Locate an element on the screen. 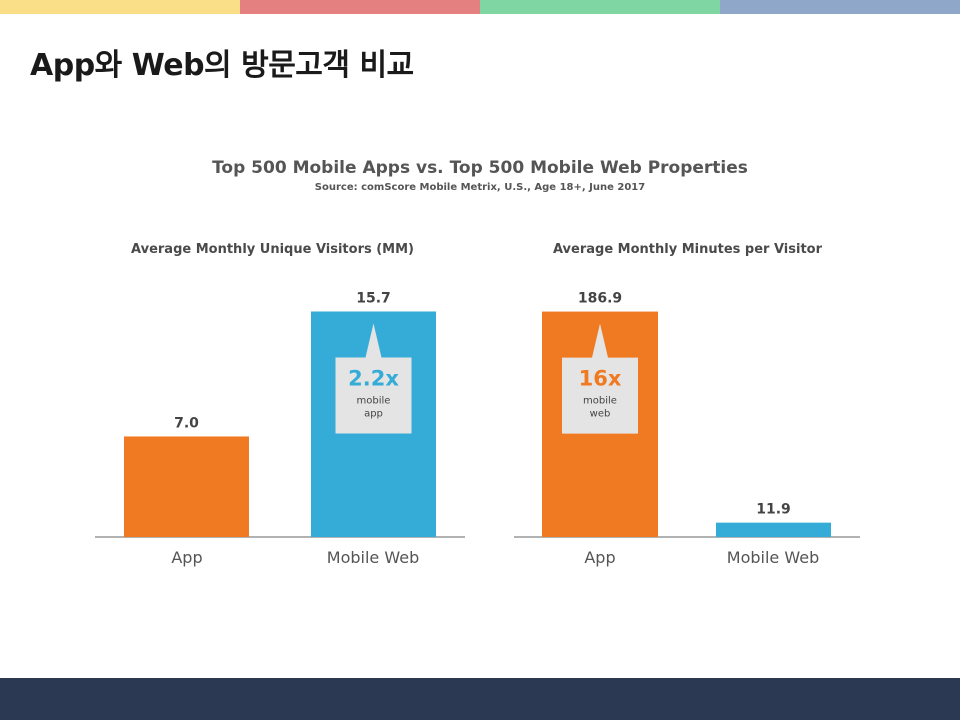 Image resolution: width=960 pixels, height=720 pixels. callout-value: 16x is located at coordinates (600, 379).